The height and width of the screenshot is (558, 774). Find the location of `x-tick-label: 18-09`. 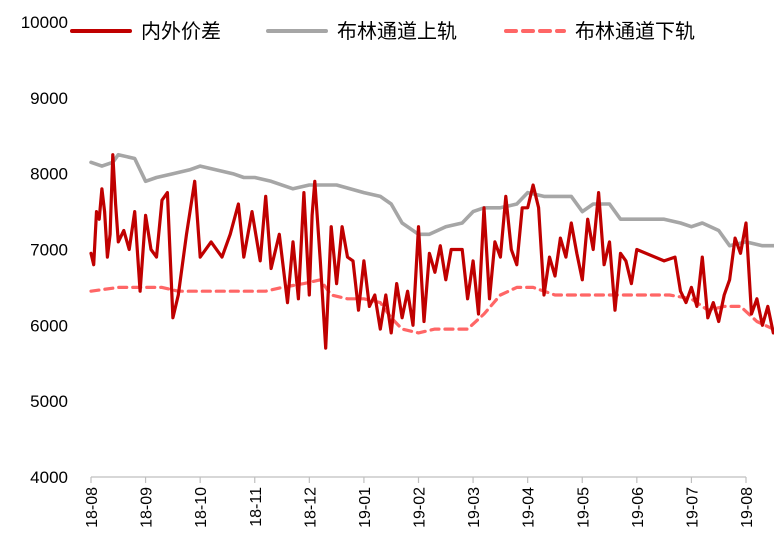

x-tick-label: 18-09 is located at coordinates (147, 507).